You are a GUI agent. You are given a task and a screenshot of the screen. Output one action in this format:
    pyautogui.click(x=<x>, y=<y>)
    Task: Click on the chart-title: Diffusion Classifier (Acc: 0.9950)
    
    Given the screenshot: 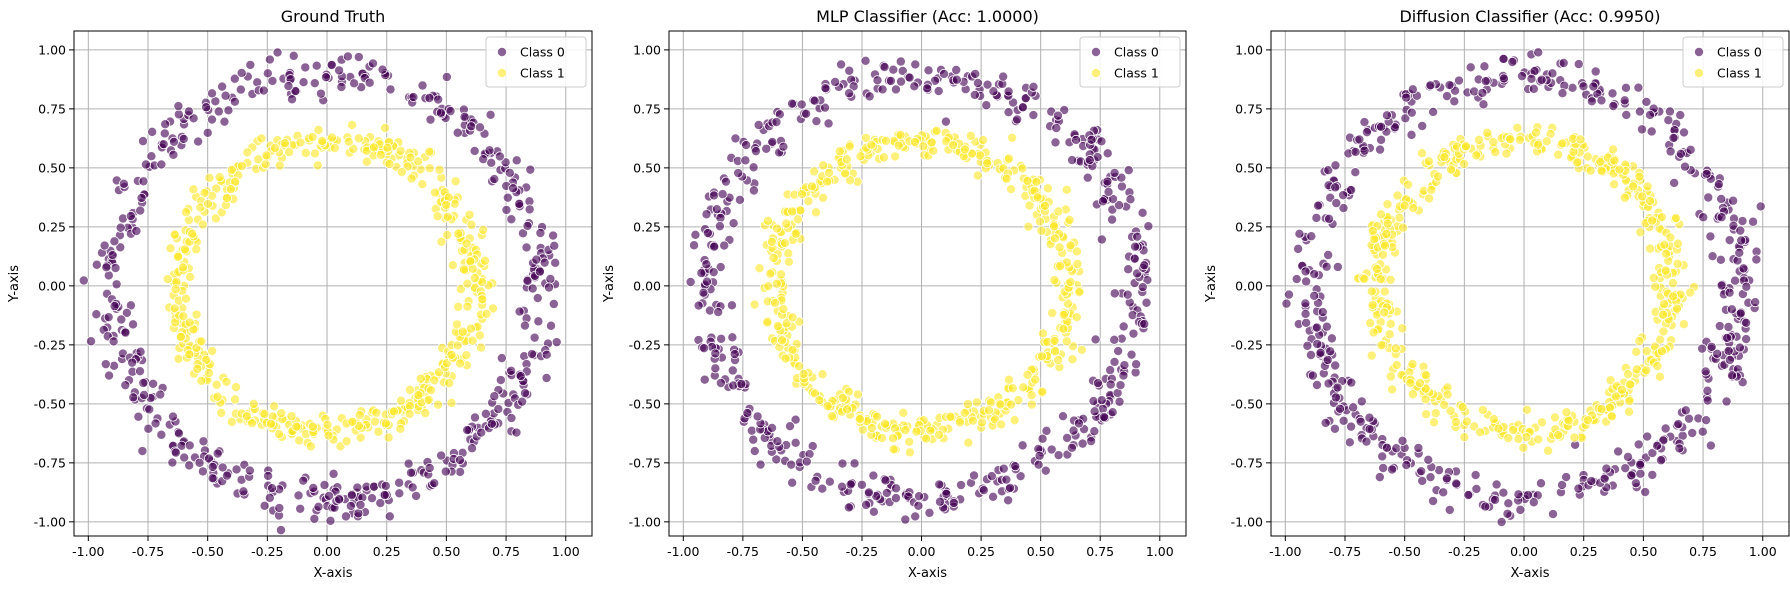 What is the action you would take?
    pyautogui.click(x=1529, y=16)
    